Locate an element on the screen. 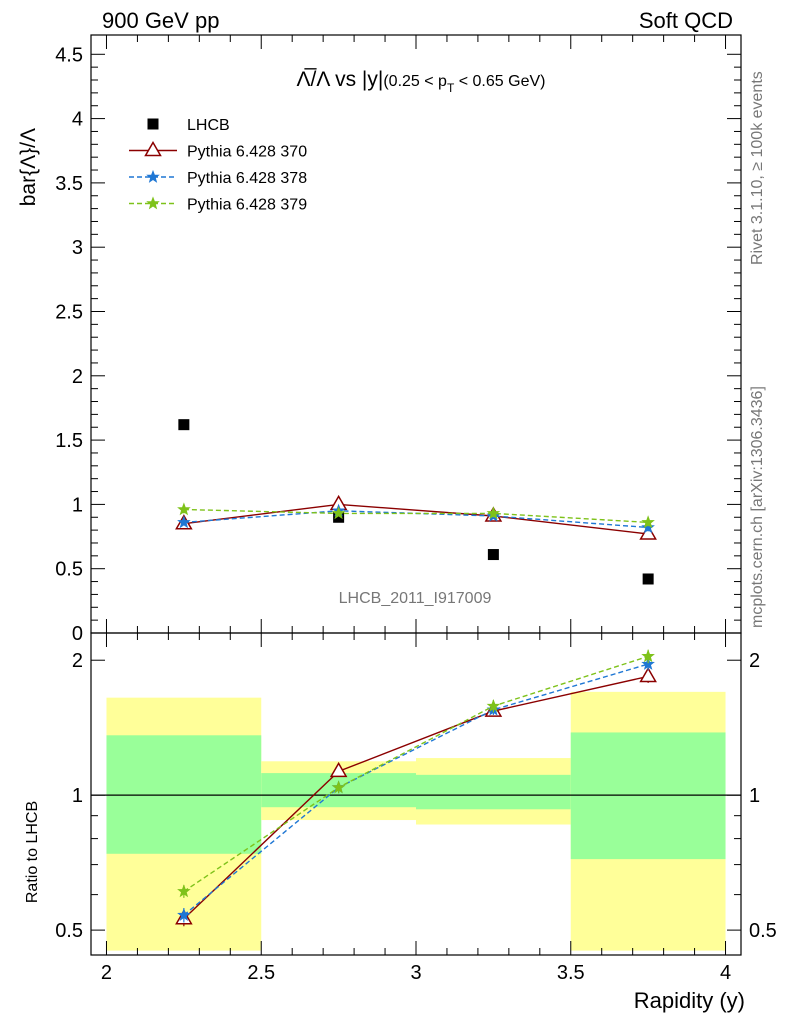 This screenshot has width=786, height=1024. rivet-version-text: Rivet 3.1.10, ≥ 100k events is located at coordinates (757, 168).